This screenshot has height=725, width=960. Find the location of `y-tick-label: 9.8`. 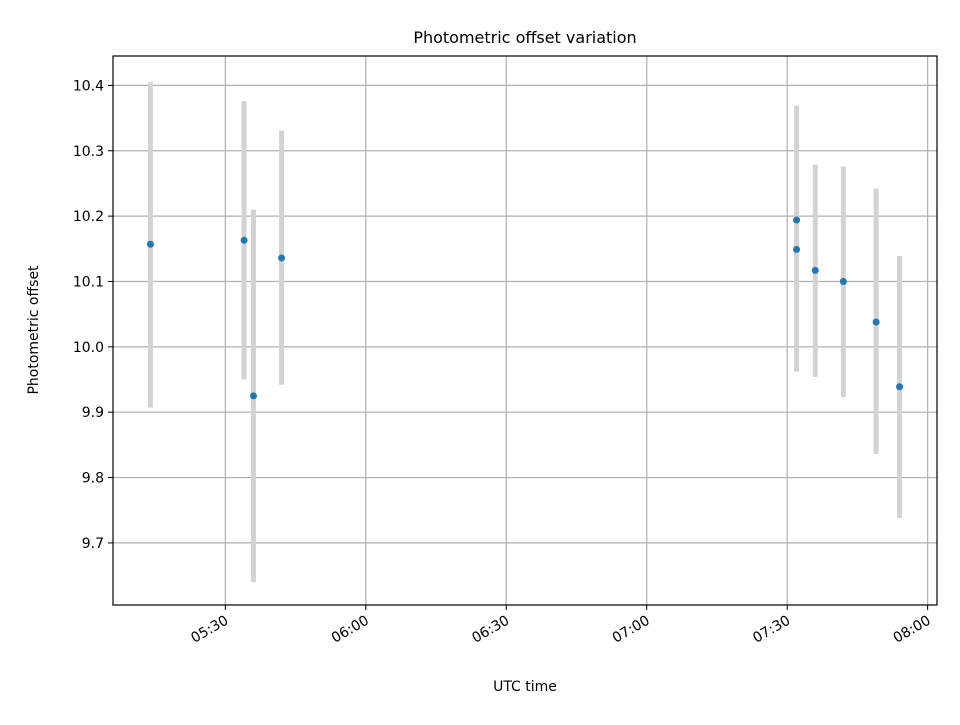

y-tick-label: 9.8 is located at coordinates (93, 479).